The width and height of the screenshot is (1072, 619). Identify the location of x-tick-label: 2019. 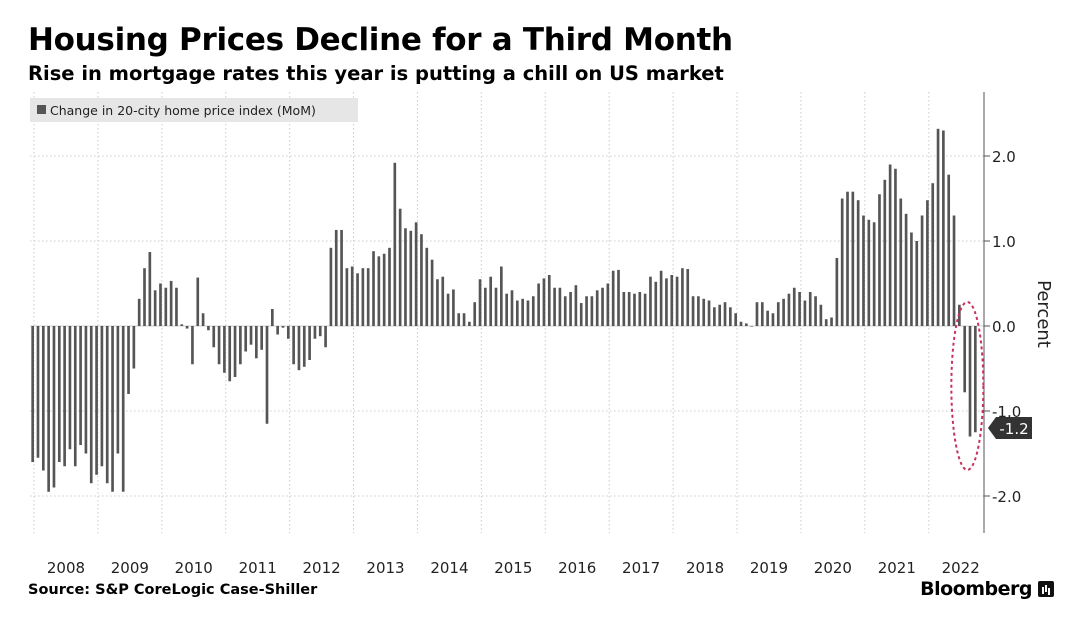
(769, 568).